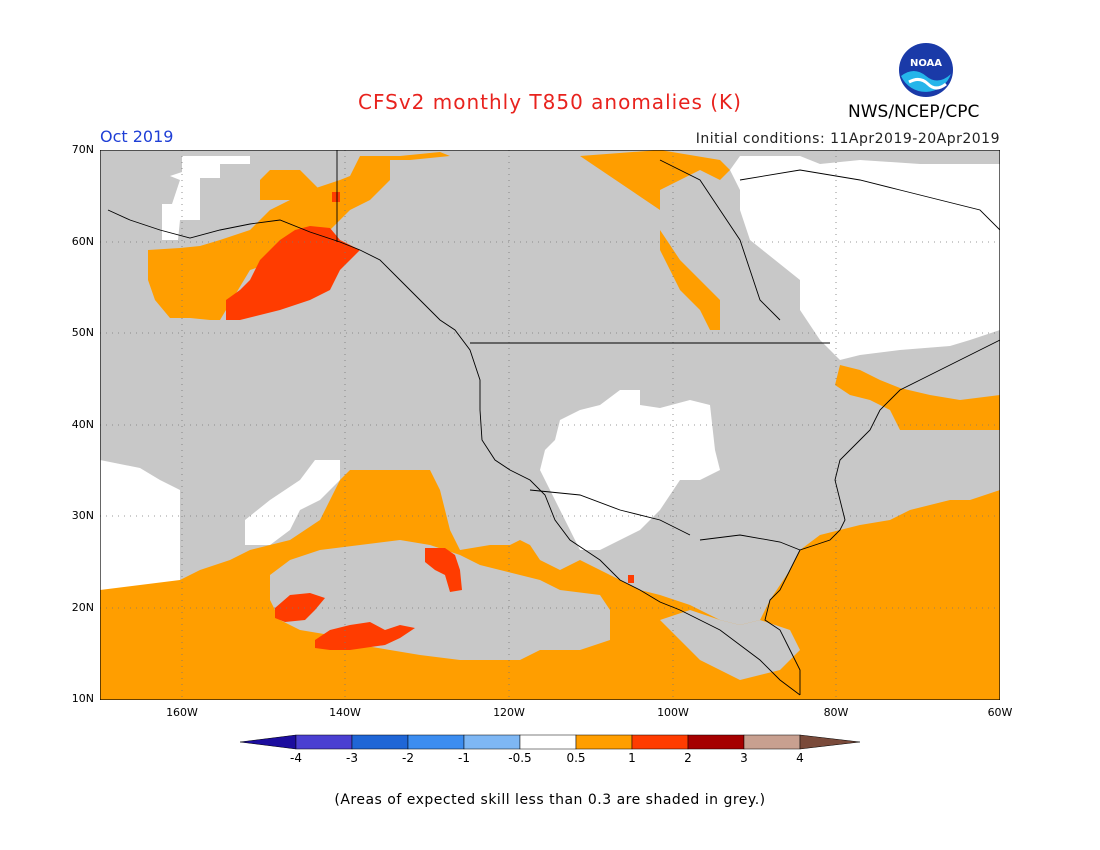  Describe the element at coordinates (410, 156) in the screenshot. I see `orange-region-arctic` at that location.